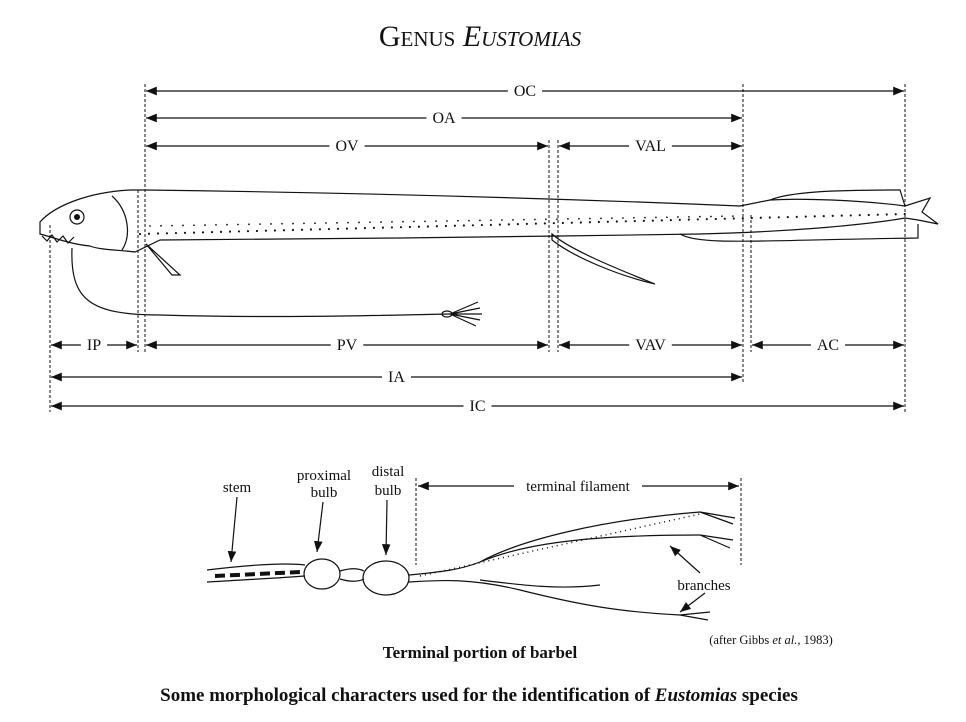  What do you see at coordinates (388, 472) in the screenshot?
I see `distal-bulb-label: distal` at bounding box center [388, 472].